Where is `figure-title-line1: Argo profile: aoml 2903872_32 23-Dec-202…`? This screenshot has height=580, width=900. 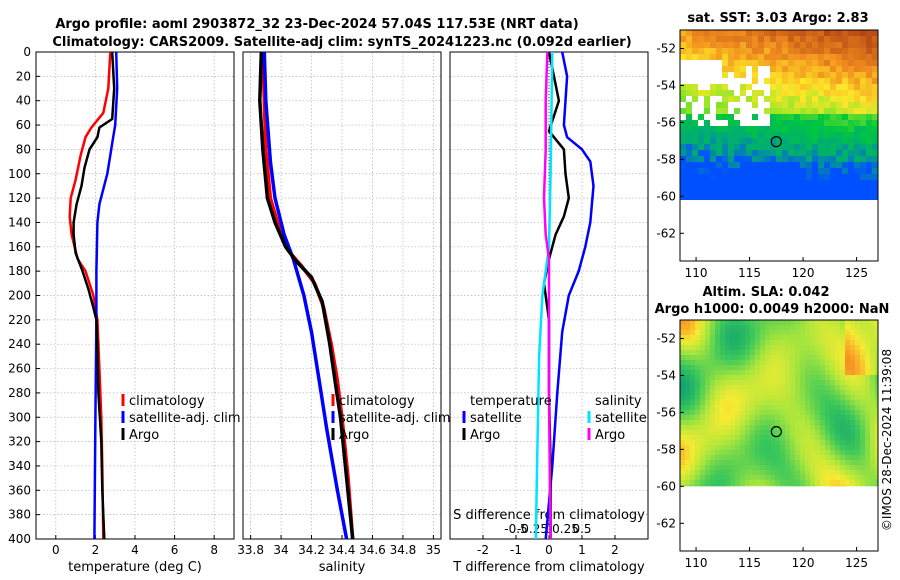
figure-title-line1: Argo profile: aoml 2903872_32 23-Dec-202… is located at coordinates (316, 24).